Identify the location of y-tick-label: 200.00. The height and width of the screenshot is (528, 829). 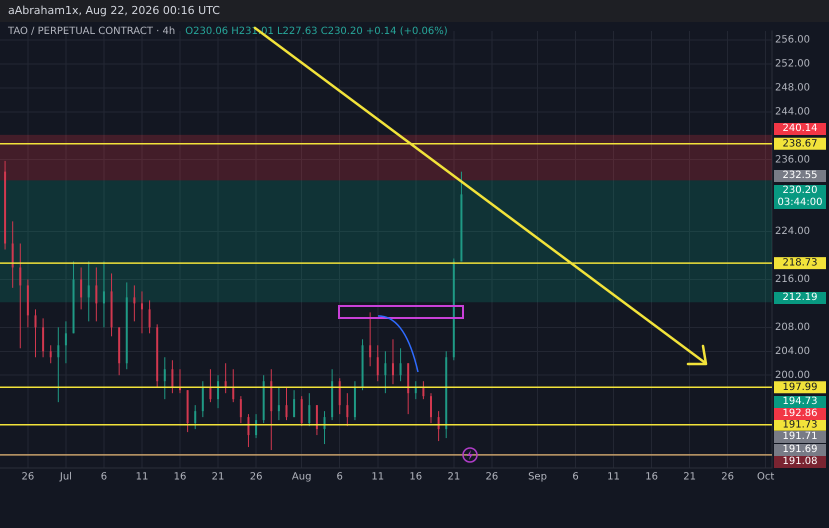
(792, 375).